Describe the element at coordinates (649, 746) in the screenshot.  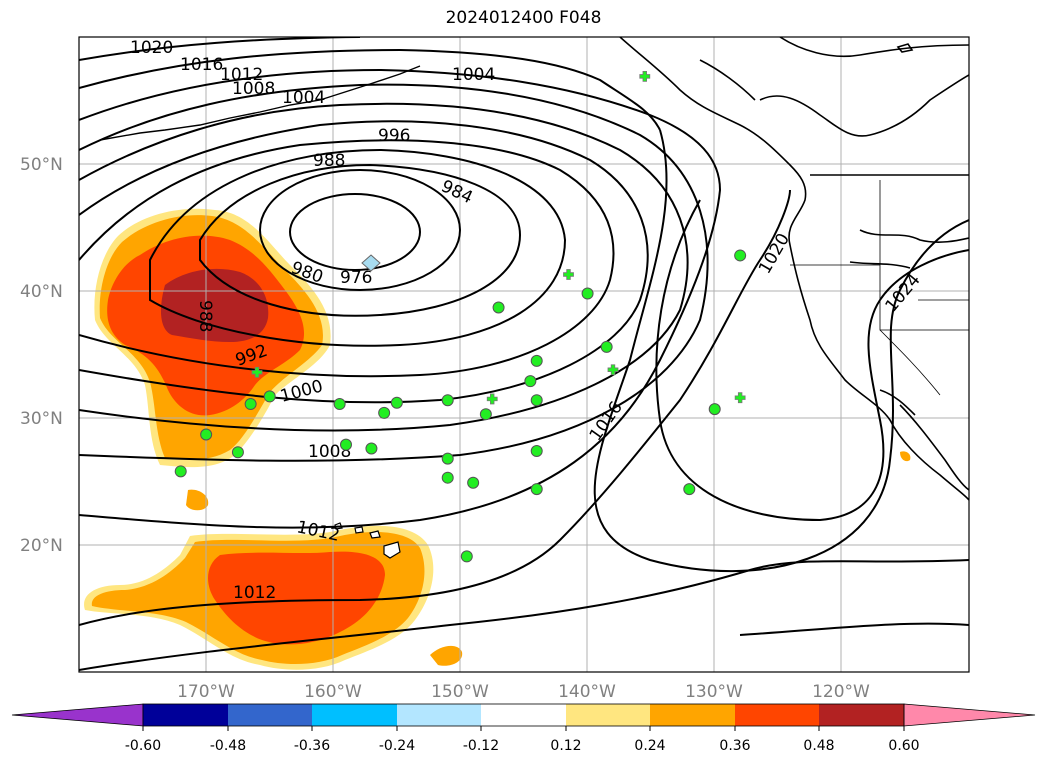
I see `colorbar-tick-label: 0.24` at that location.